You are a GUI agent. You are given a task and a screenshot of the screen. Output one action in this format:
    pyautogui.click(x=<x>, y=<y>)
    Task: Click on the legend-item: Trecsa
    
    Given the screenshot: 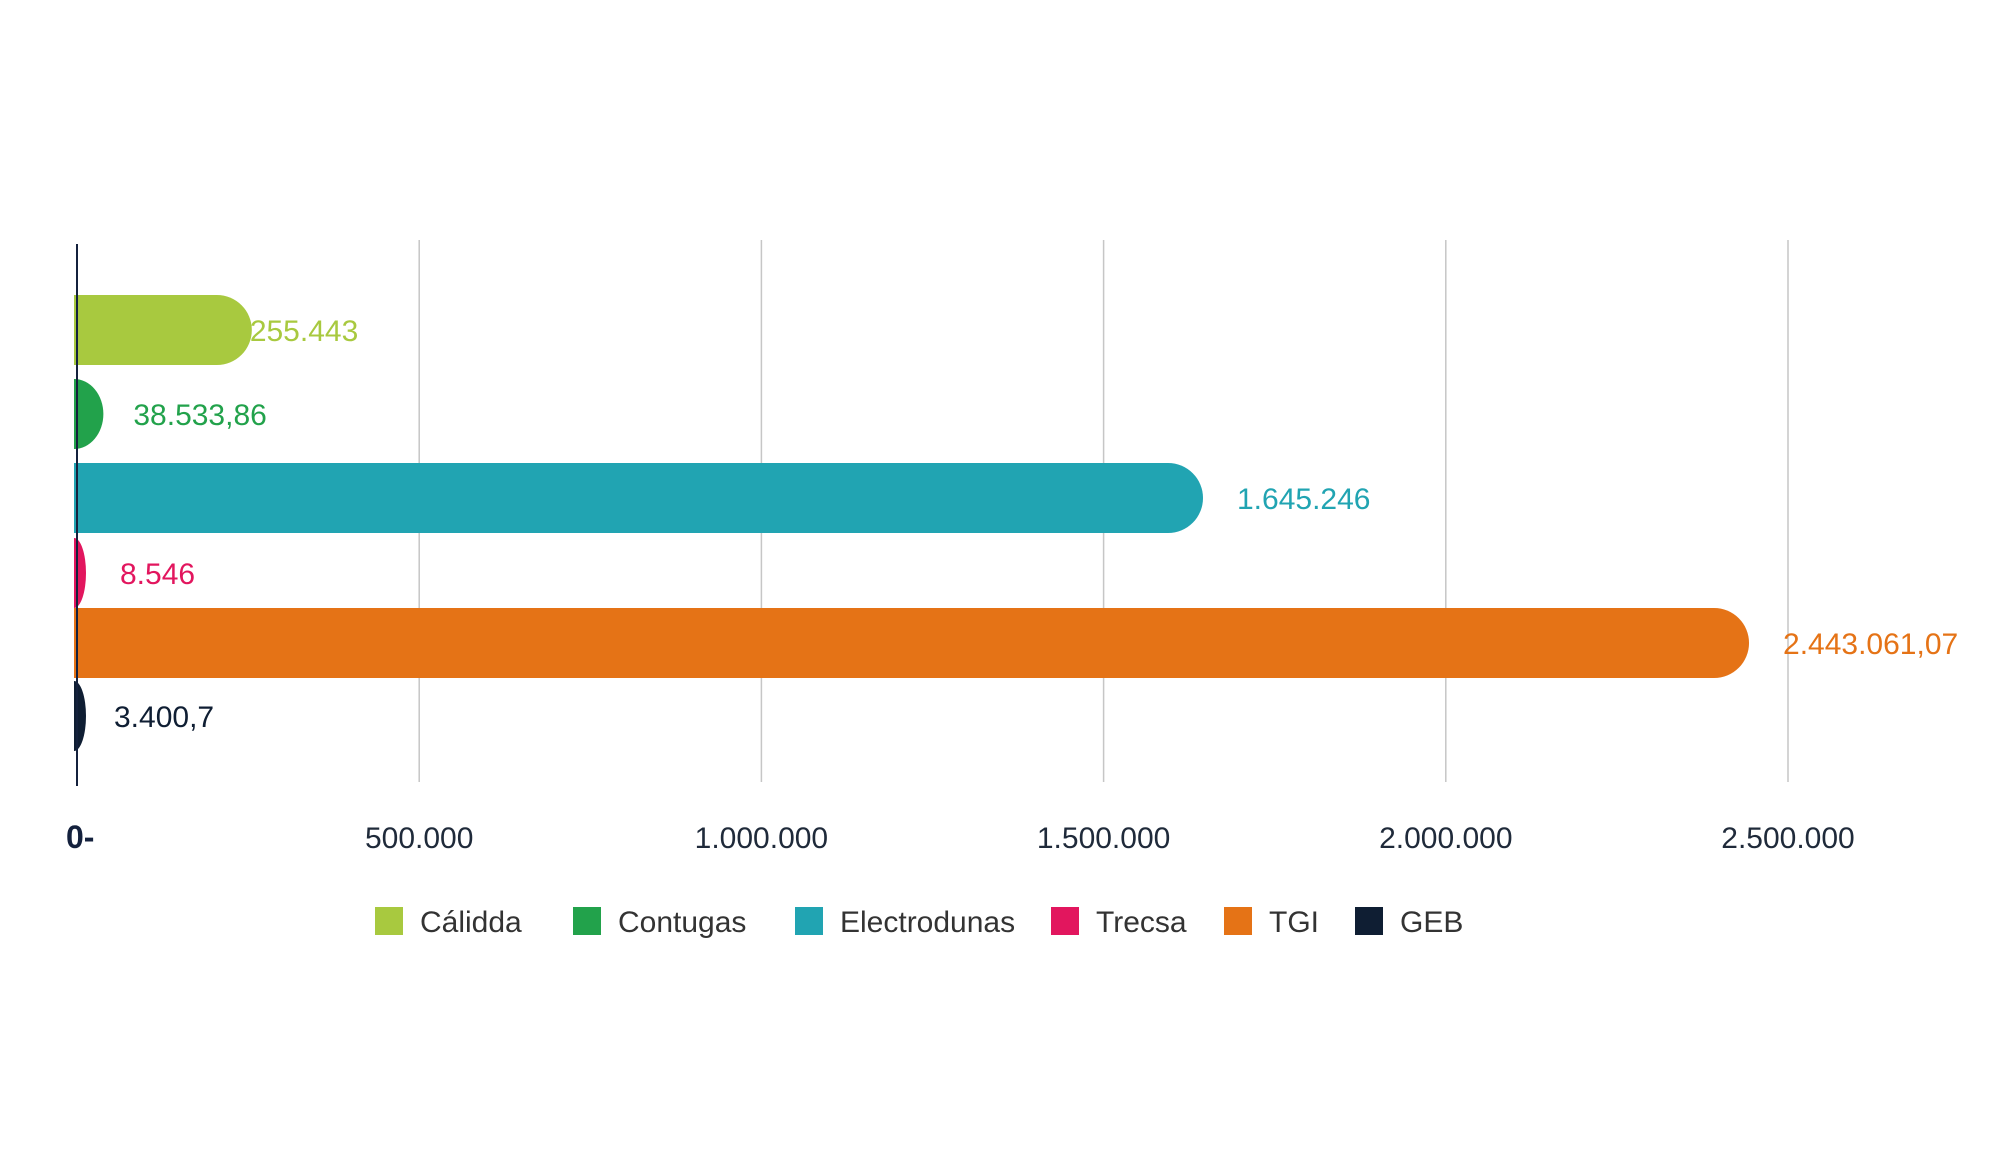 What is the action you would take?
    pyautogui.click(x=1119, y=922)
    